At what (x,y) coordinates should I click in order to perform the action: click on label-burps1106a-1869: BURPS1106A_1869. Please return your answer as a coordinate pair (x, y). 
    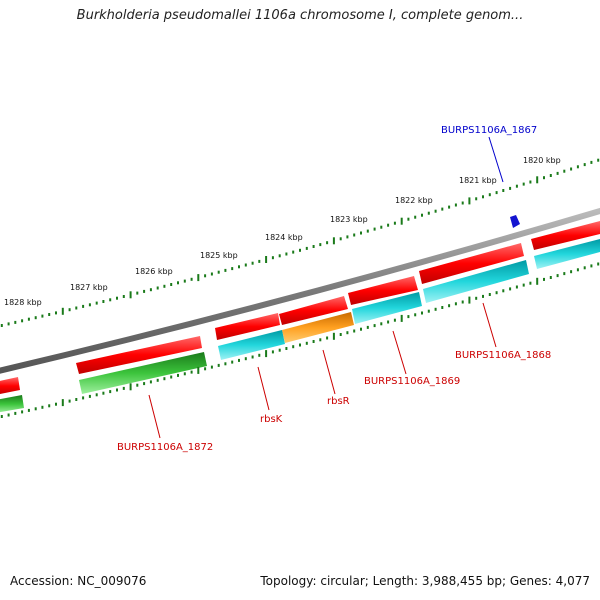
    Looking at the image, I should click on (412, 381).